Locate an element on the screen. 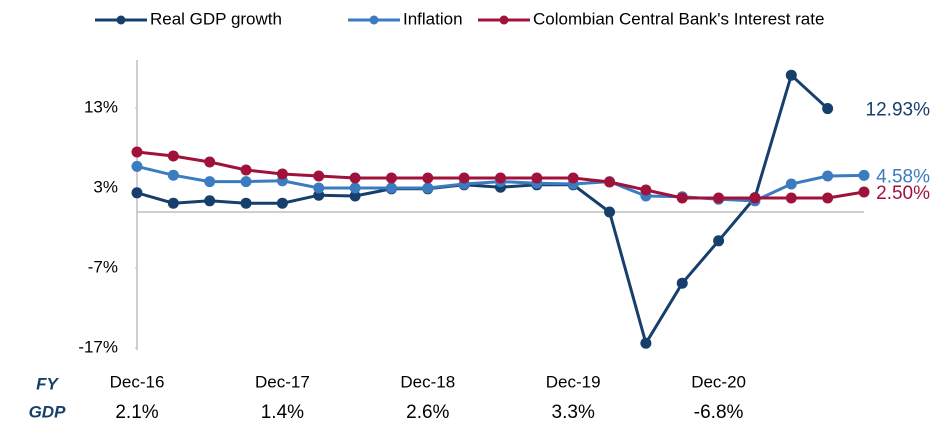 The height and width of the screenshot is (427, 932). fy-gdp-value: 2.1% is located at coordinates (136, 412).